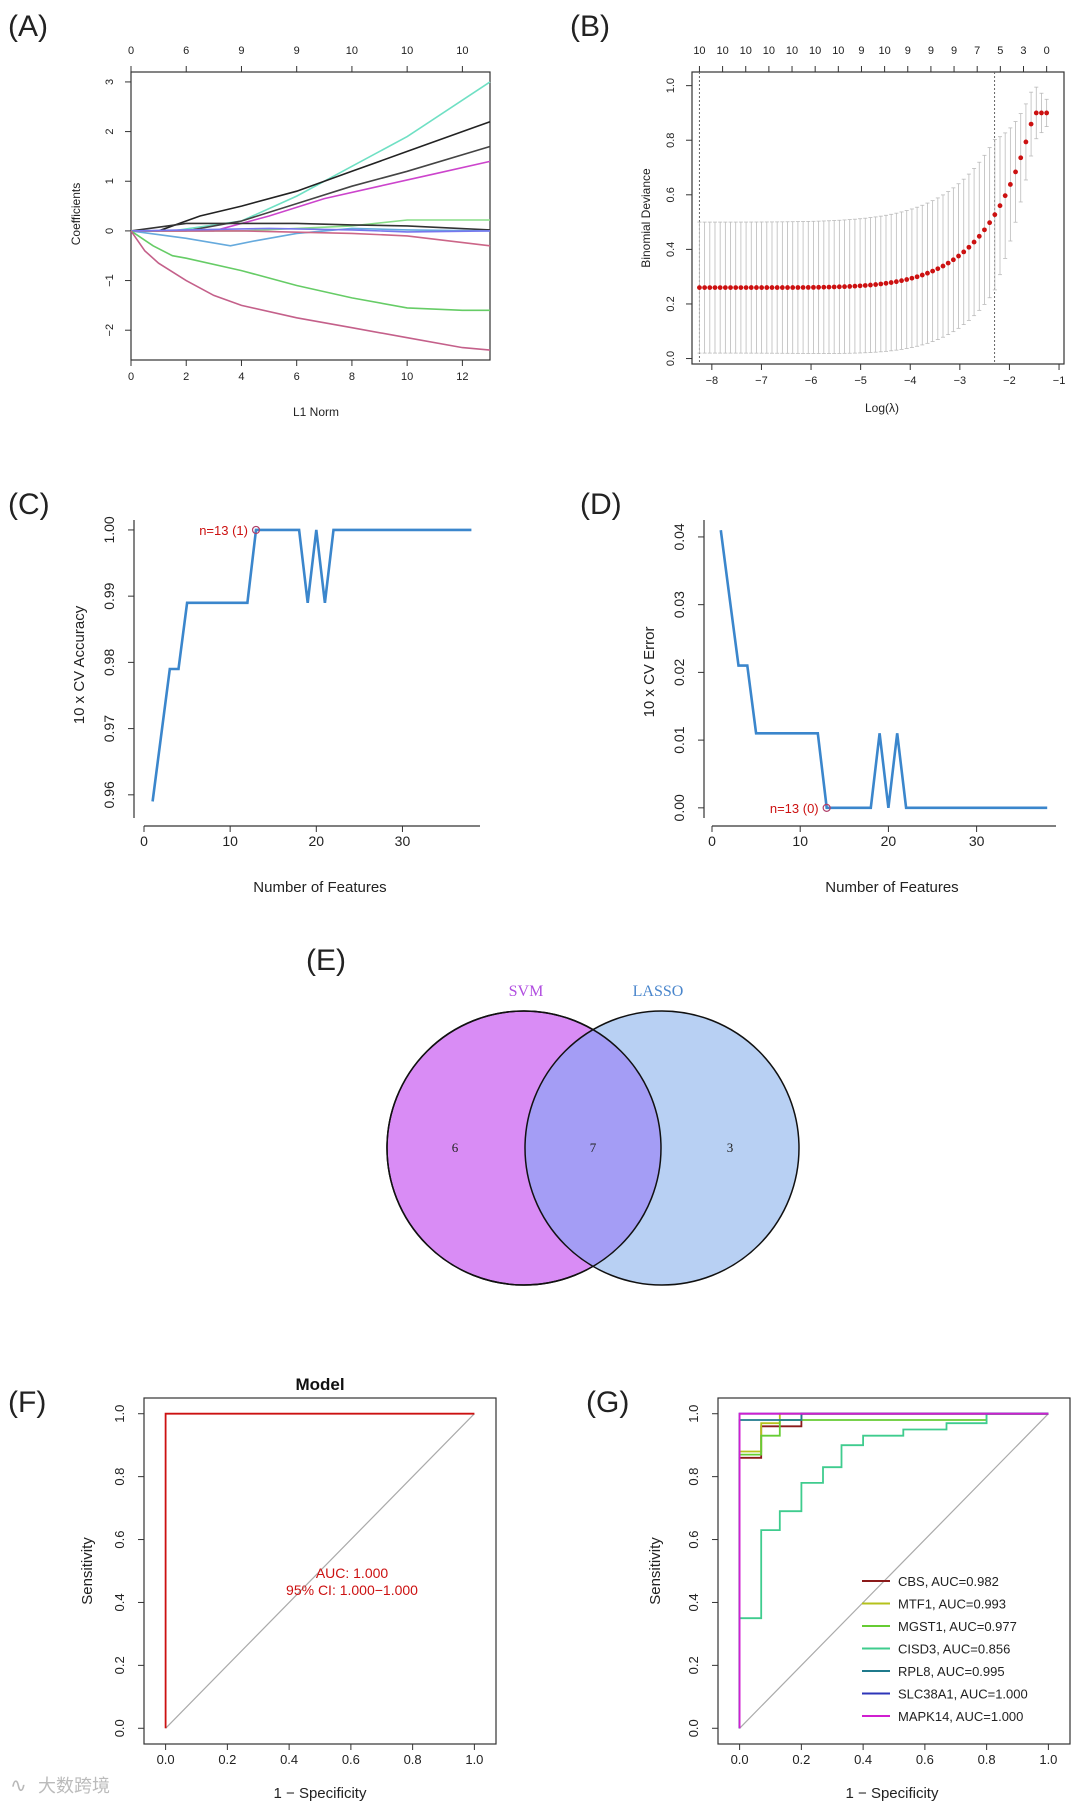  What do you see at coordinates (87, 1571) in the screenshot?
I see `panel-f-y-label: Sensitivity` at bounding box center [87, 1571].